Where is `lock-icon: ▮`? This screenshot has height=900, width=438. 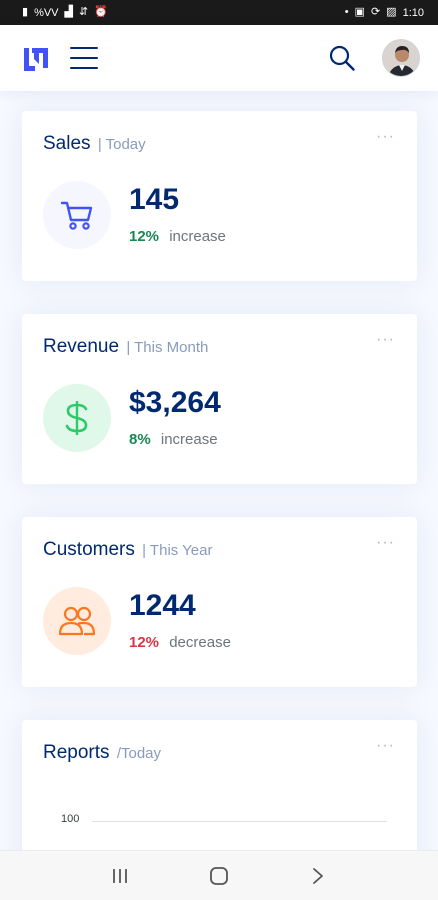 lock-icon: ▮ is located at coordinates (25, 12).